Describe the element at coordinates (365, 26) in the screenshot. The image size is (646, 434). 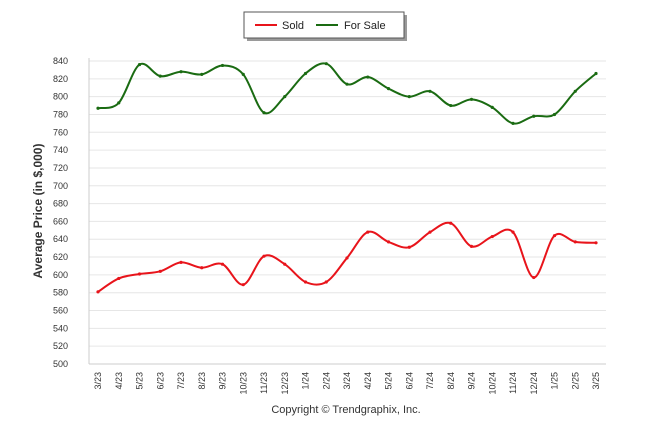
I see `legend-label-for-sale: For Sale` at that location.